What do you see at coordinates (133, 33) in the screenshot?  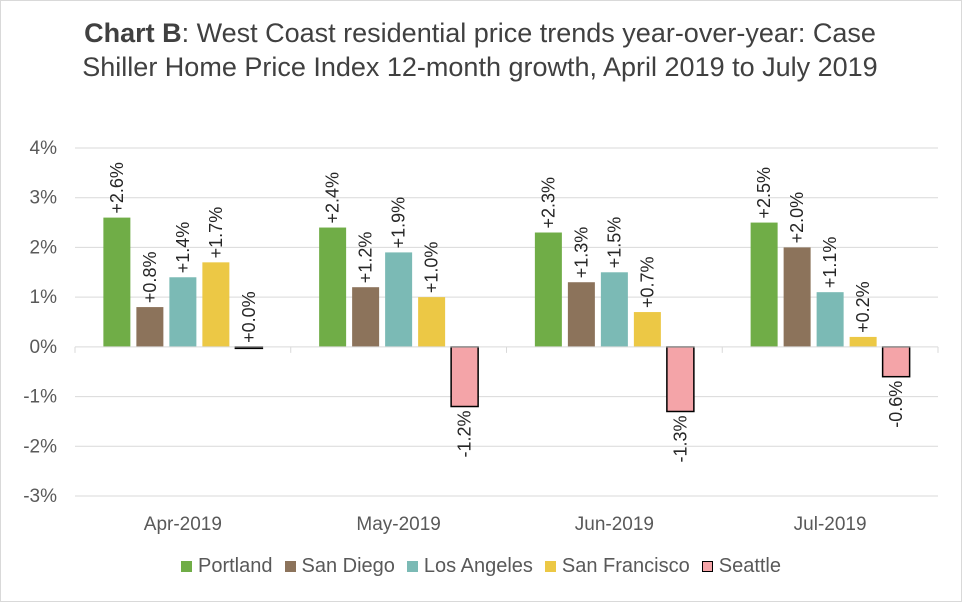 I see `chart-title-bold: Chart B` at bounding box center [133, 33].